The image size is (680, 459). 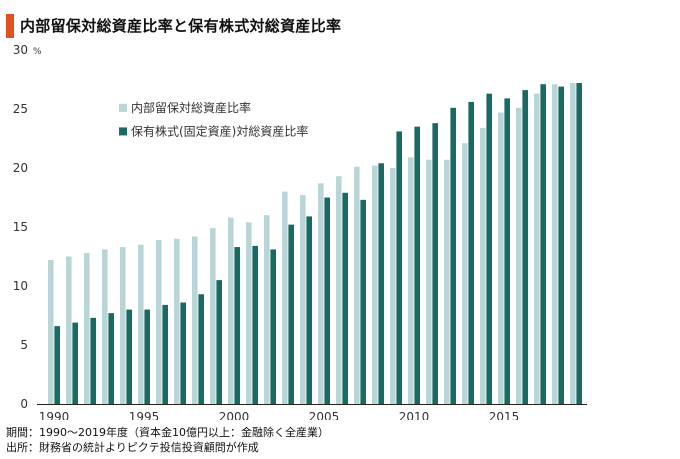 I want to click on footnote-period: 期間：1990～2019年度（資本金10億円以上：金融除く全産業）, so click(x=167, y=432).